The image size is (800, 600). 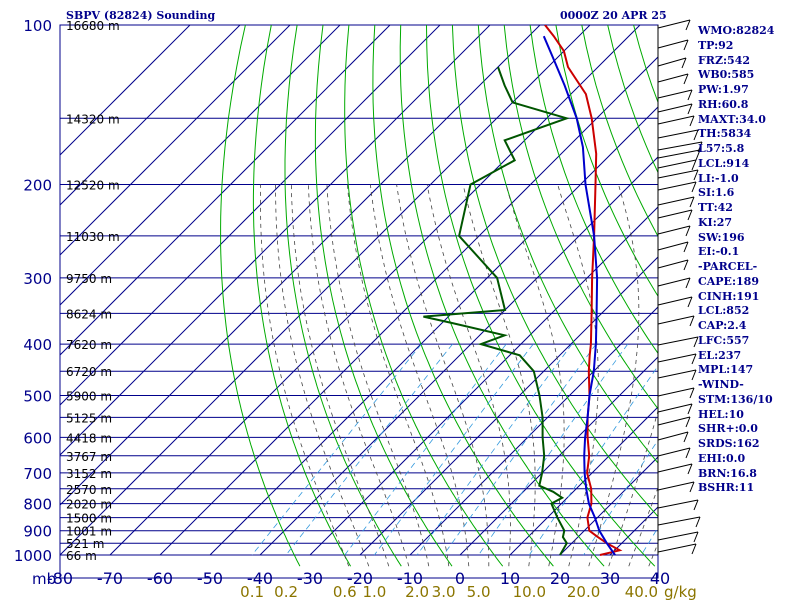 What do you see at coordinates (93, 119) in the screenshot?
I see `height-label: 14320 m` at bounding box center [93, 119].